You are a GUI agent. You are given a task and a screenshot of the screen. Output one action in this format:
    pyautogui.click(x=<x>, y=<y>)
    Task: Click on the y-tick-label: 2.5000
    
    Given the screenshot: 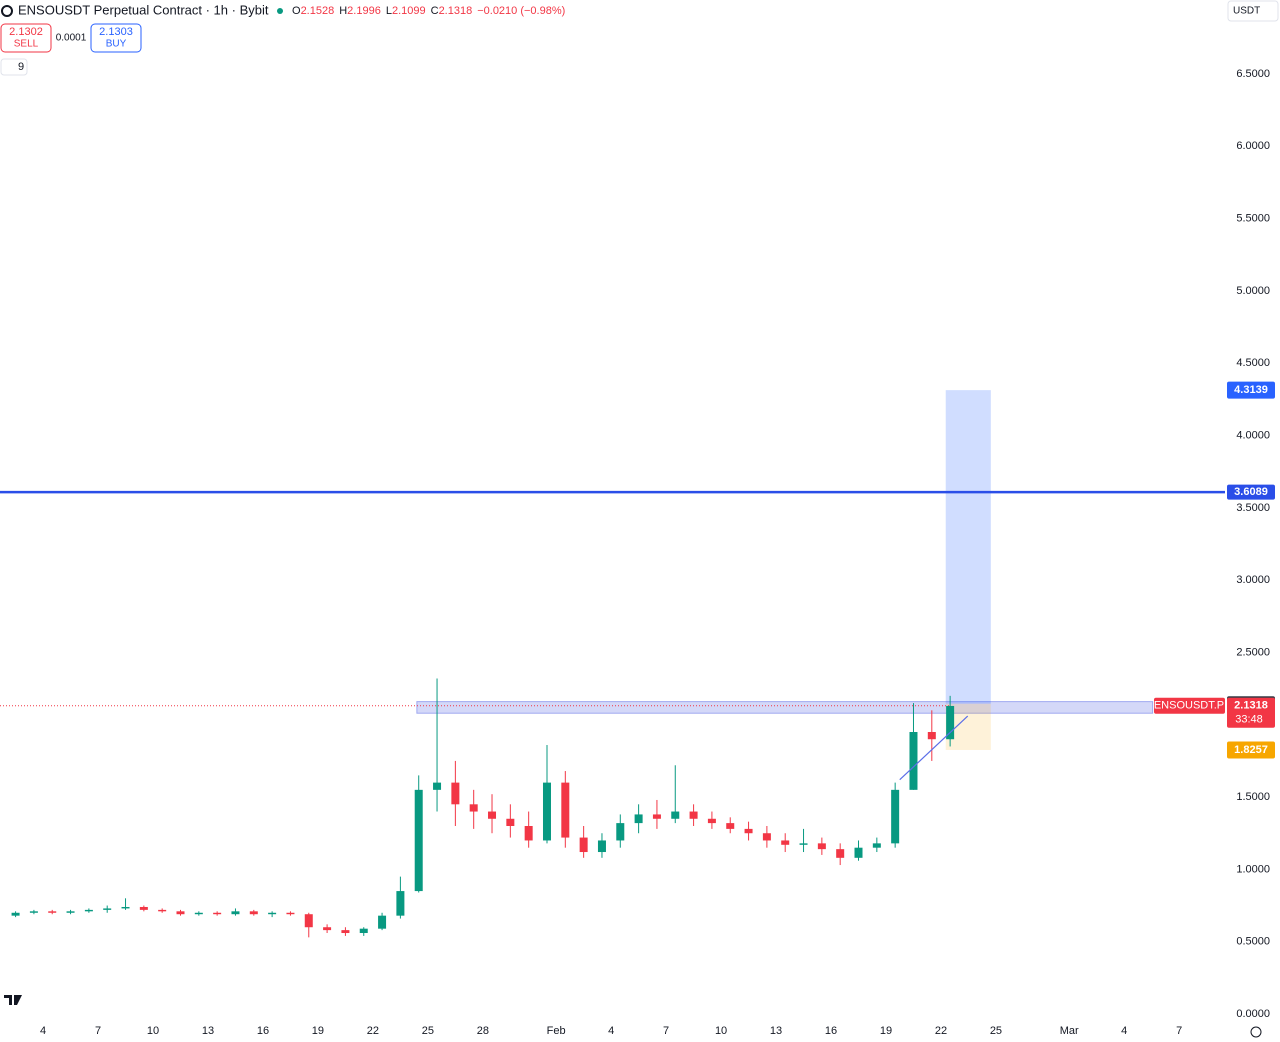 What is the action you would take?
    pyautogui.click(x=1253, y=652)
    